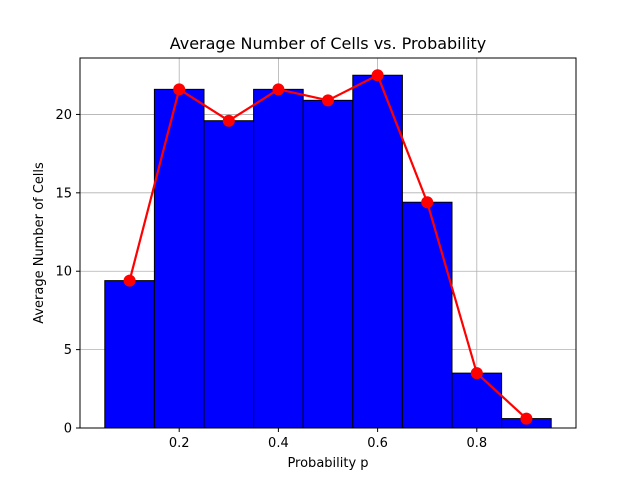 This screenshot has width=640, height=480. What do you see at coordinates (63, 272) in the screenshot?
I see `y-tick-label-2: 10` at bounding box center [63, 272].